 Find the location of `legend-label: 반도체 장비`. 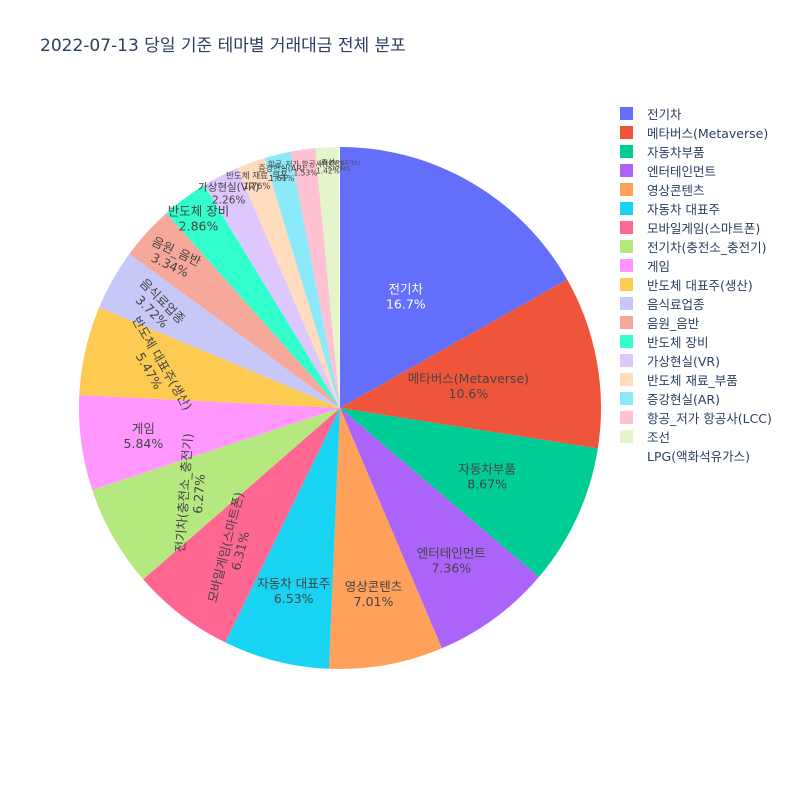

legend-label: 반도체 장비 is located at coordinates (678, 342).